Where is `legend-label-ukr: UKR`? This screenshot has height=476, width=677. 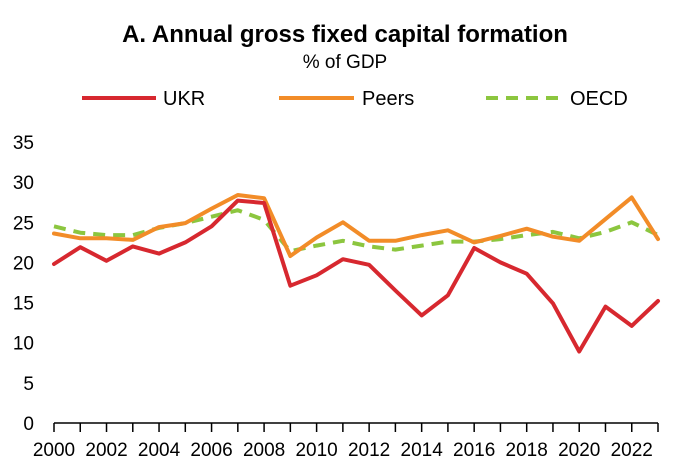 legend-label-ukr: UKR is located at coordinates (184, 99).